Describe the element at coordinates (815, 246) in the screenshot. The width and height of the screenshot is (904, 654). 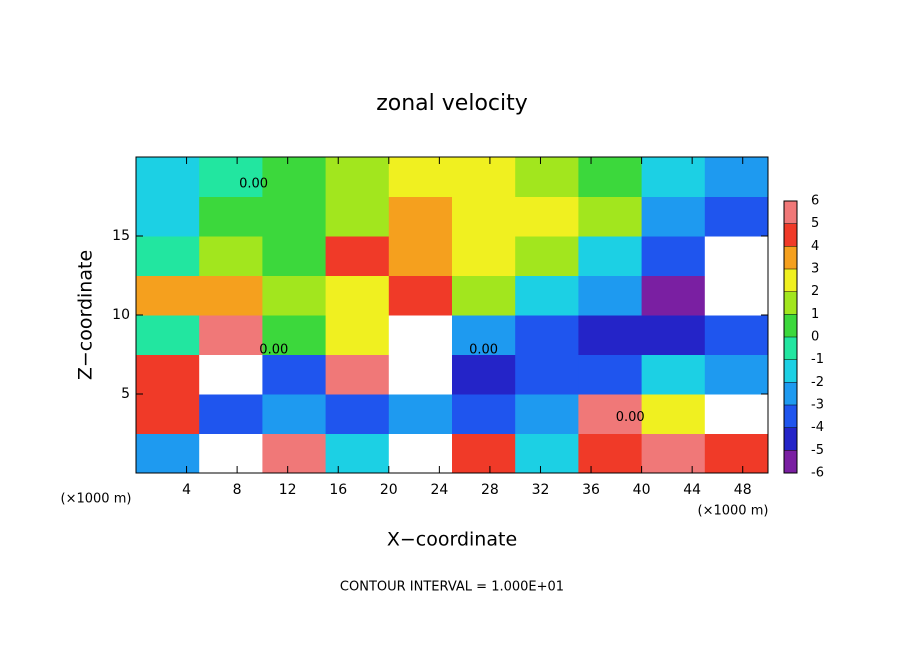
I see `colorbar-label: 4` at that location.